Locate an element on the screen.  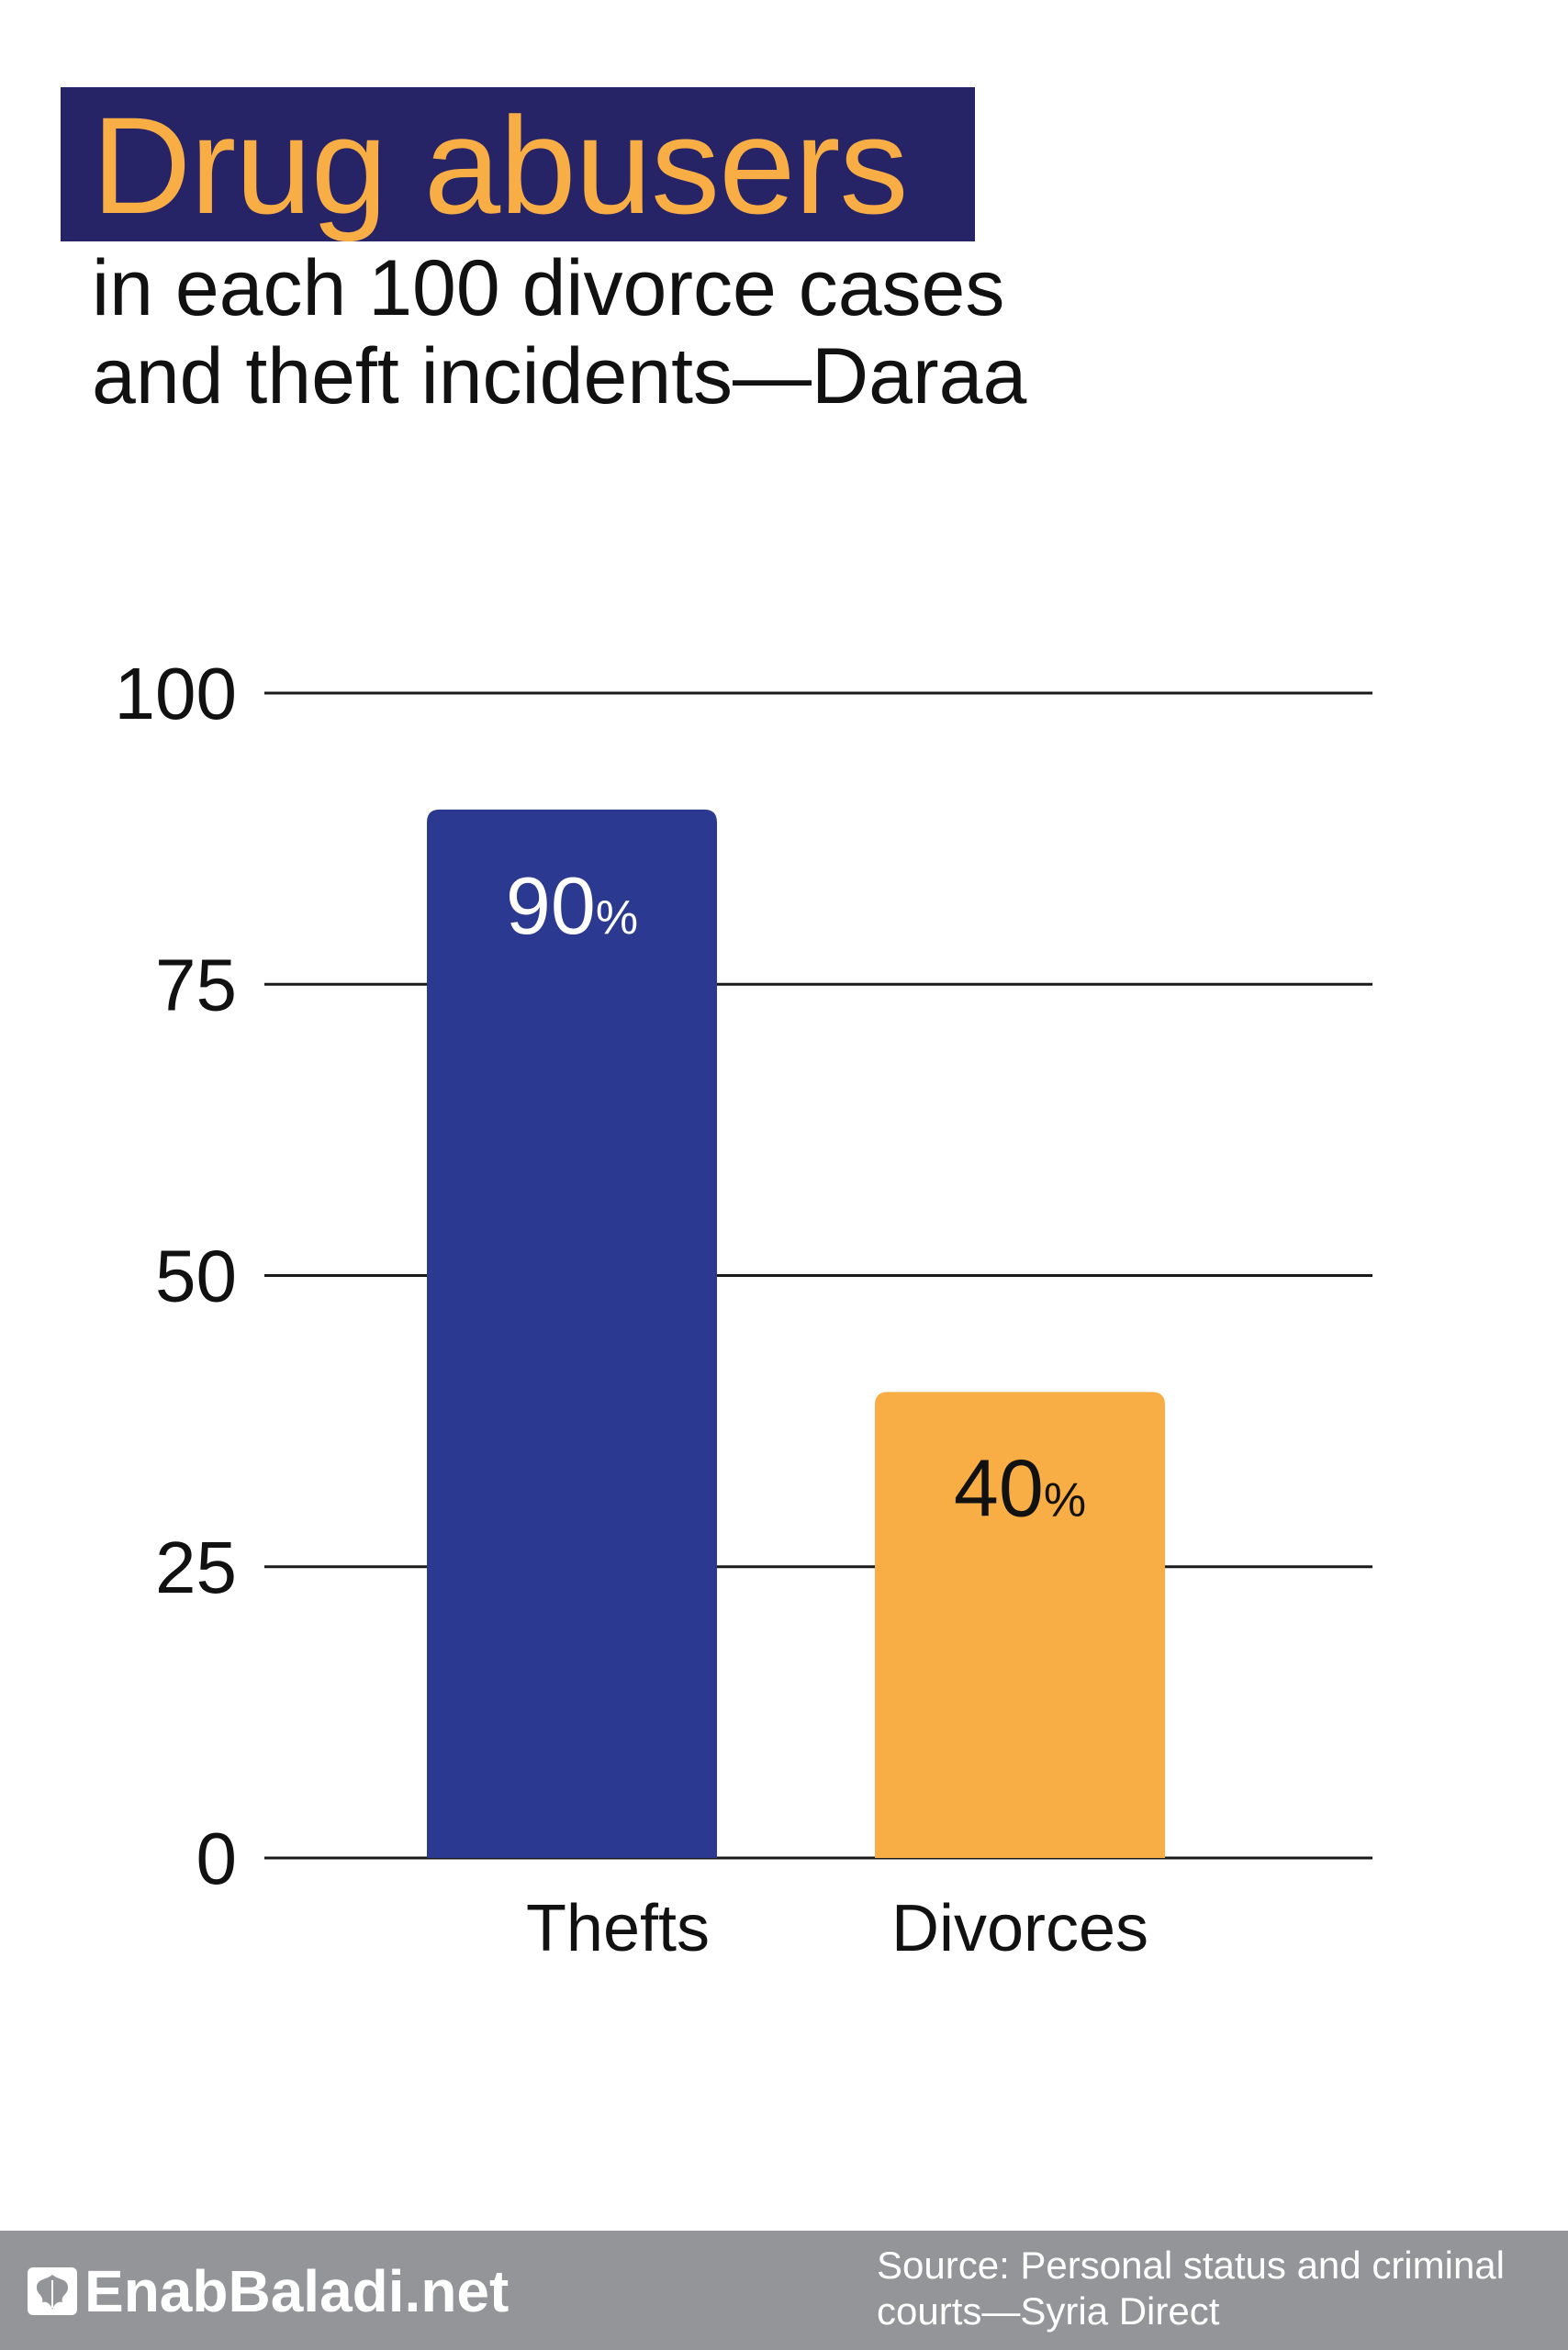
y-tick-label-25: 25 is located at coordinates (196, 1567).